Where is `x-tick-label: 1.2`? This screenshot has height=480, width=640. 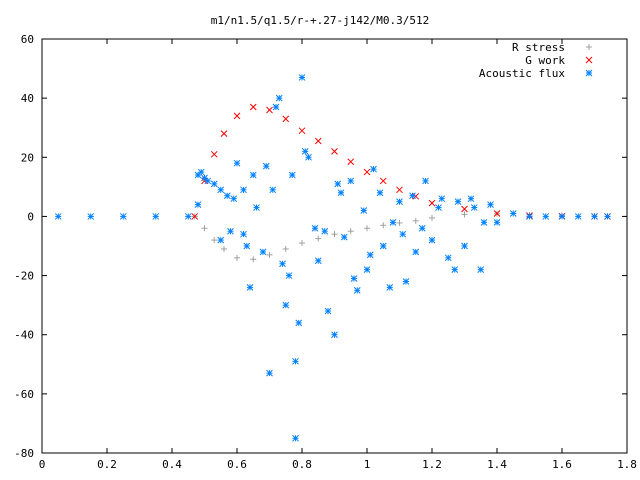
x-tick-label: 1.2 is located at coordinates (432, 464).